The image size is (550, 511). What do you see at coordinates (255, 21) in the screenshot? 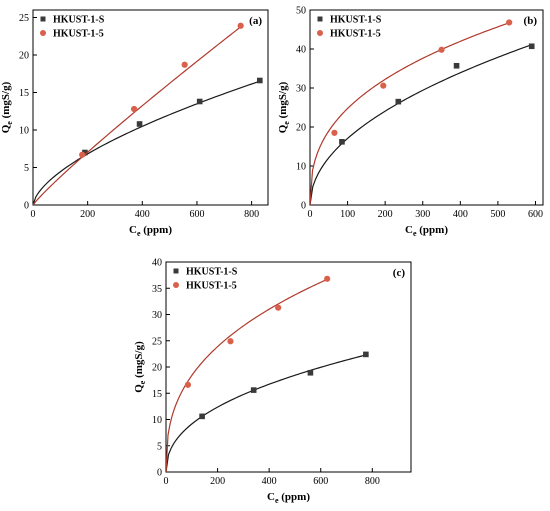
I see `panel-label: (a)` at bounding box center [255, 21].